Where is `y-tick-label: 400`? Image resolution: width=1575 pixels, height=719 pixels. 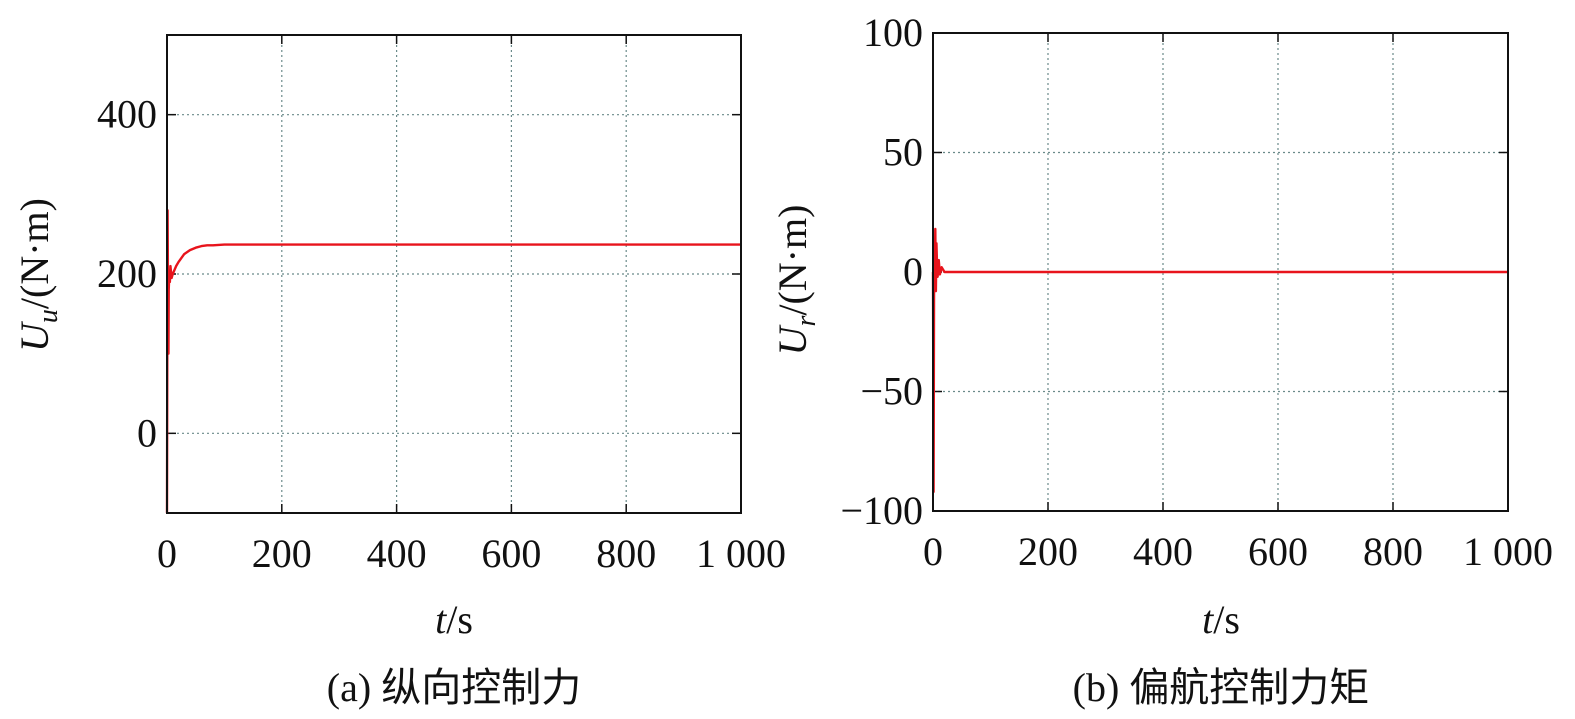
y-tick-label: 400 is located at coordinates (127, 114).